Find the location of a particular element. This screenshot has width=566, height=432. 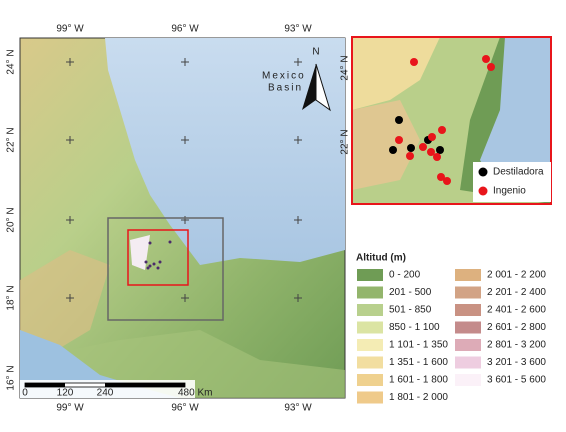

inset-sea is located at coordinates (515, 118).